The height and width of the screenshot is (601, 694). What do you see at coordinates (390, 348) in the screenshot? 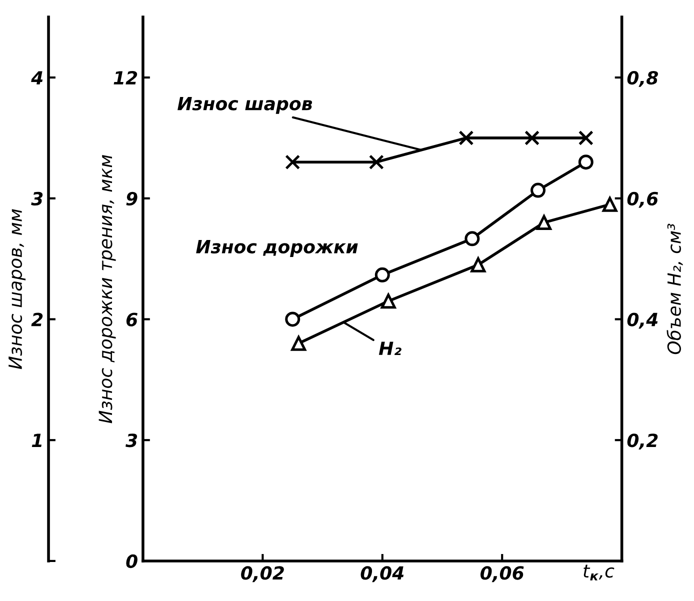
I see `series-label: H₂` at bounding box center [390, 348].